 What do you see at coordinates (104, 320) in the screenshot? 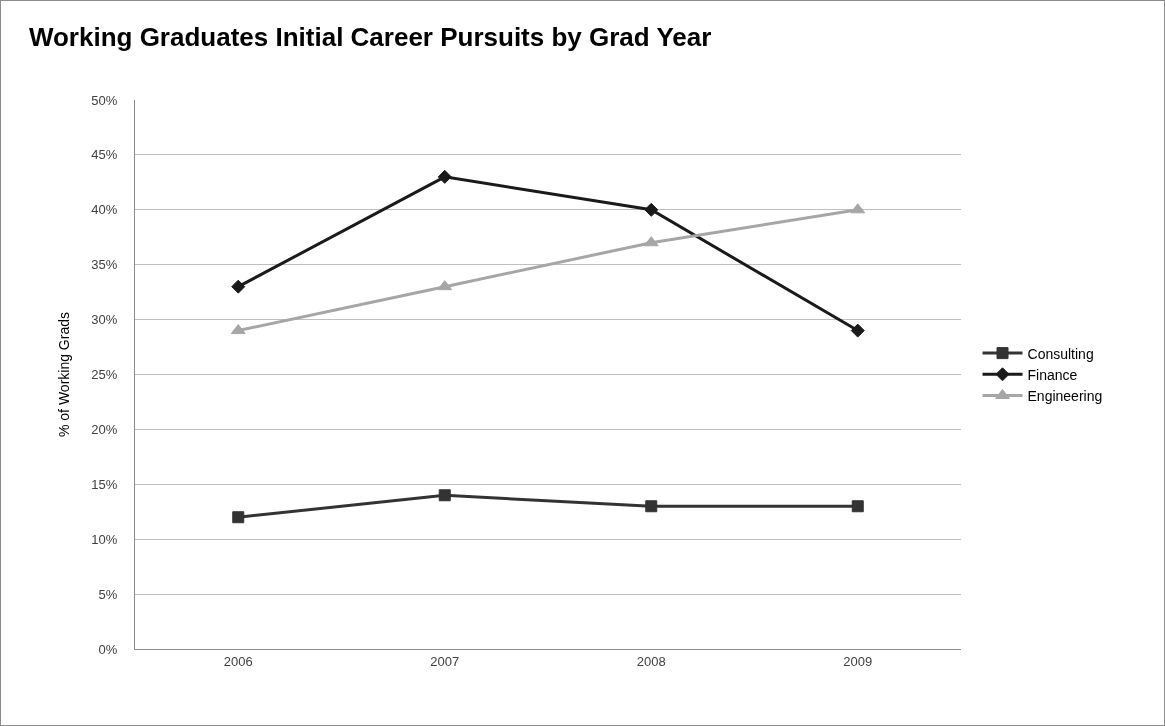
I see `y-tick-label: 30%` at bounding box center [104, 320].